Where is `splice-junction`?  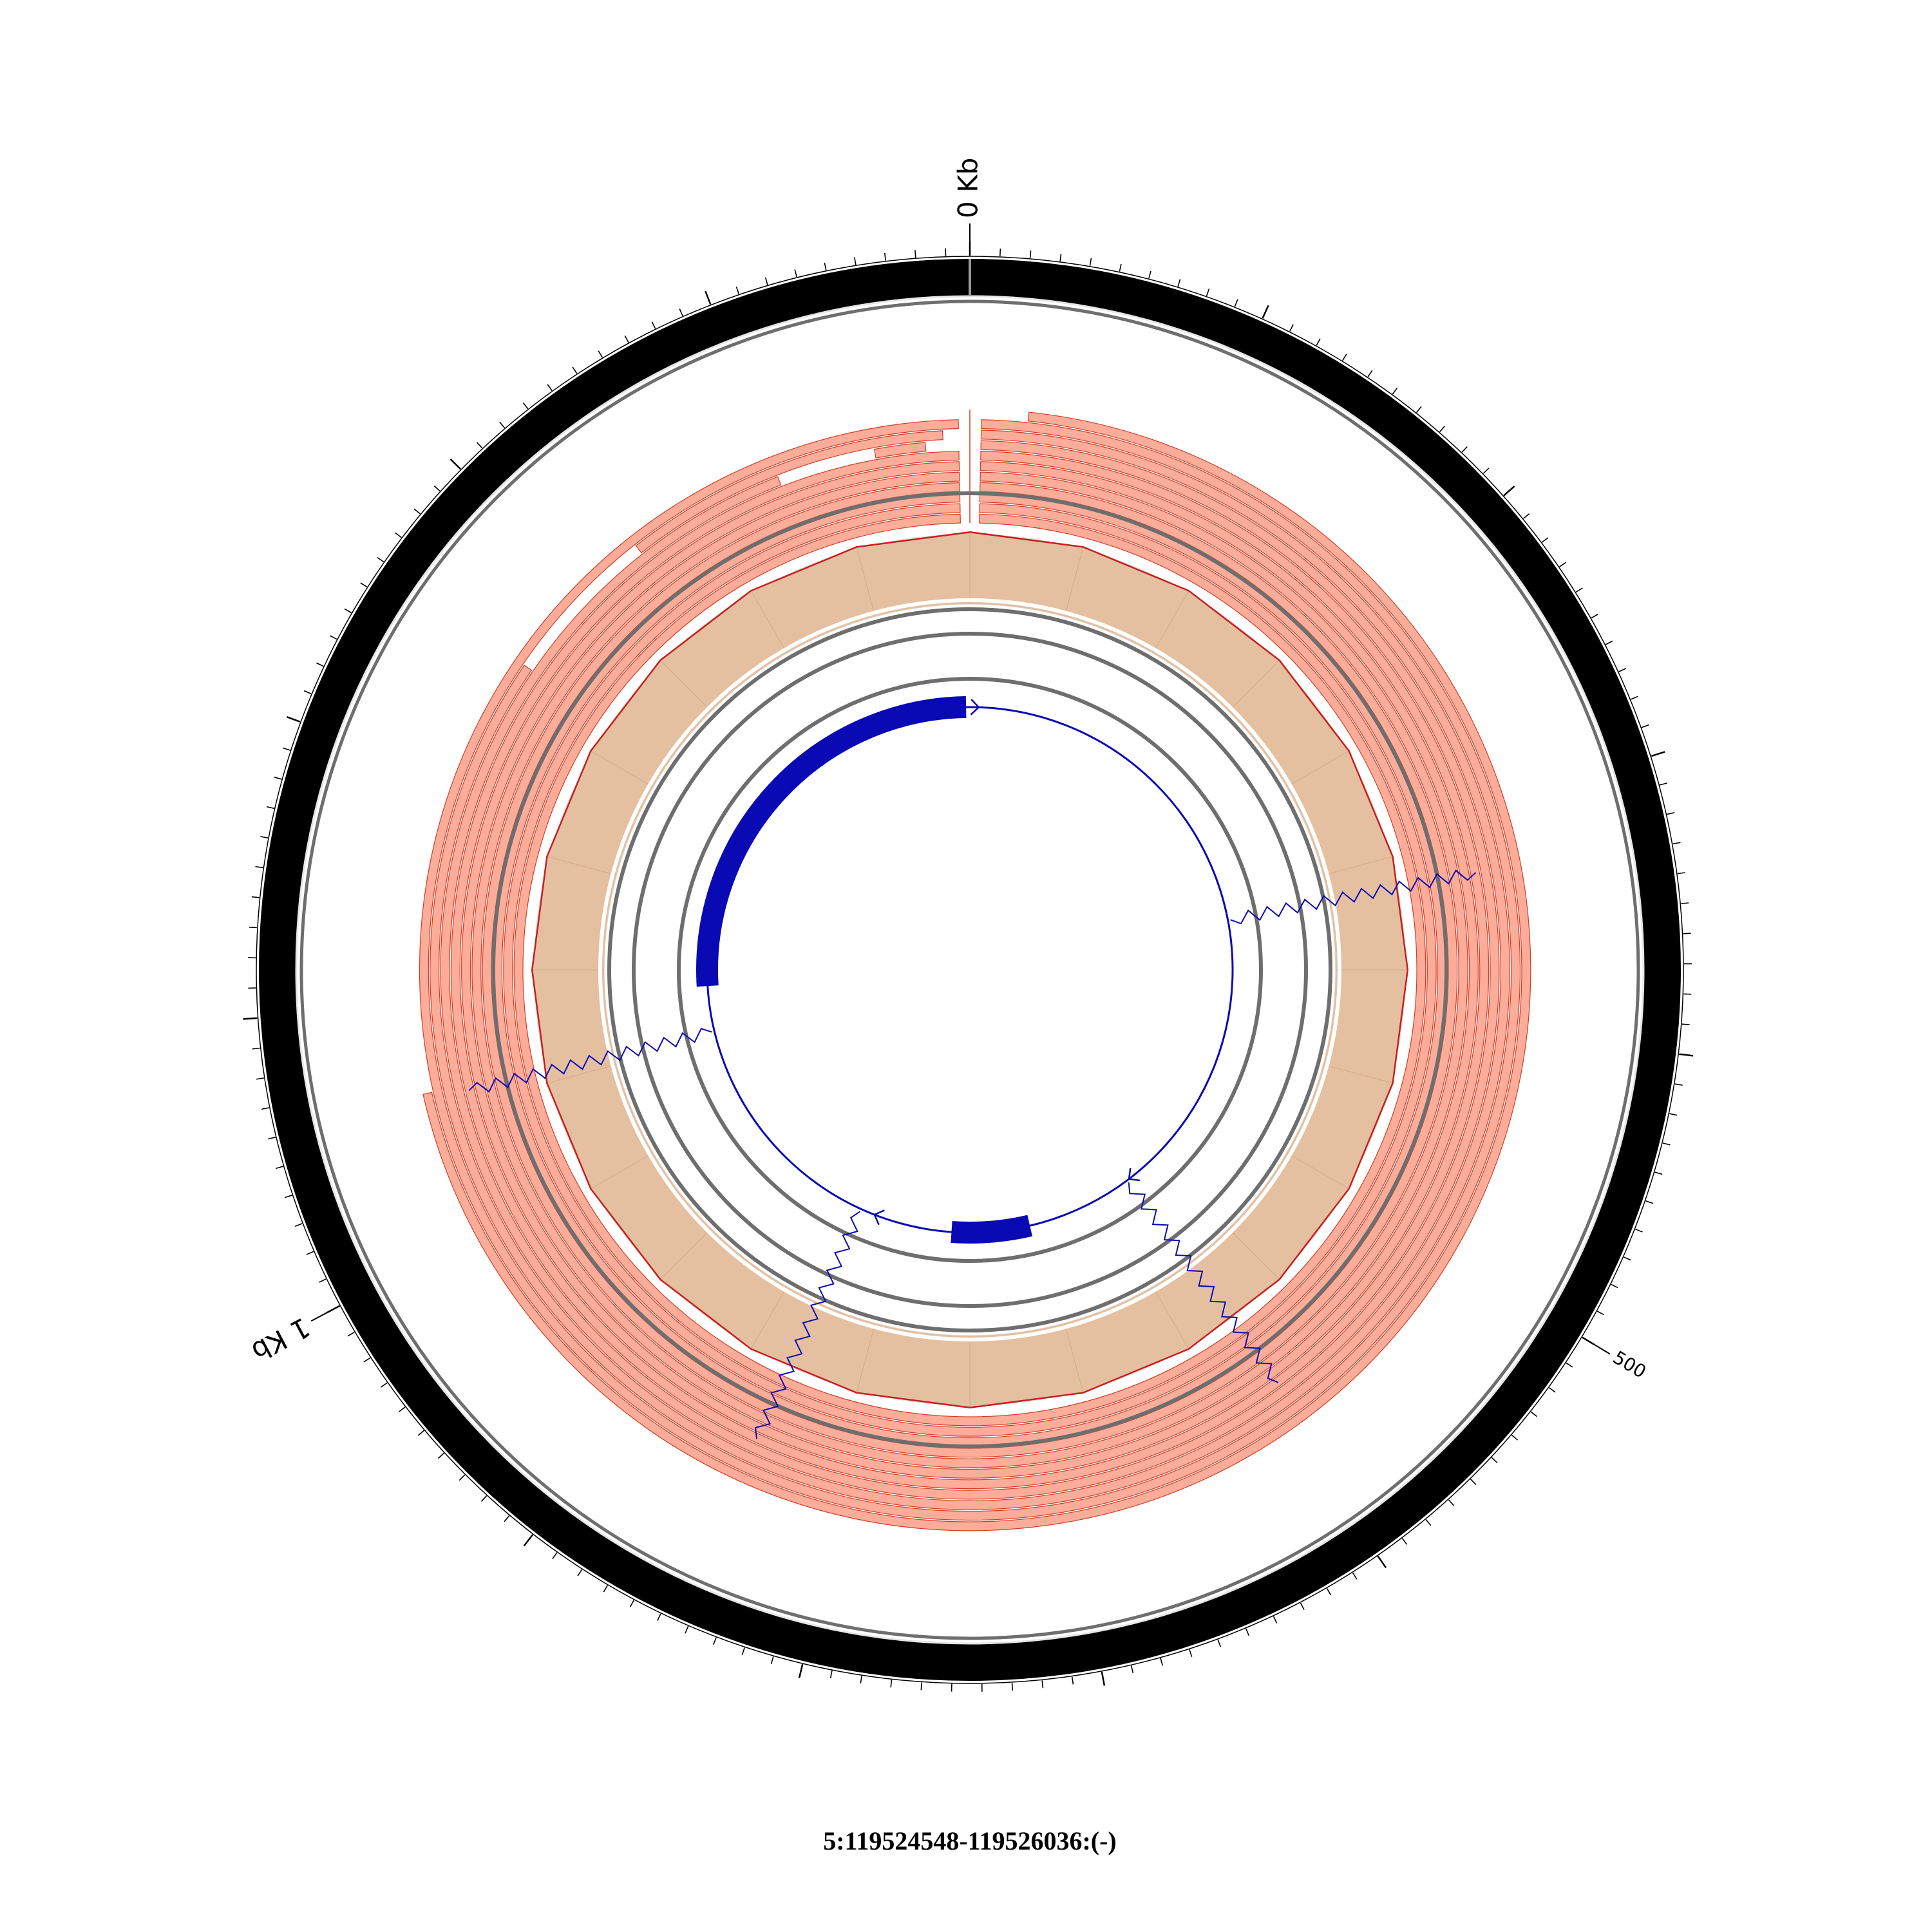 splice-junction is located at coordinates (808, 1325).